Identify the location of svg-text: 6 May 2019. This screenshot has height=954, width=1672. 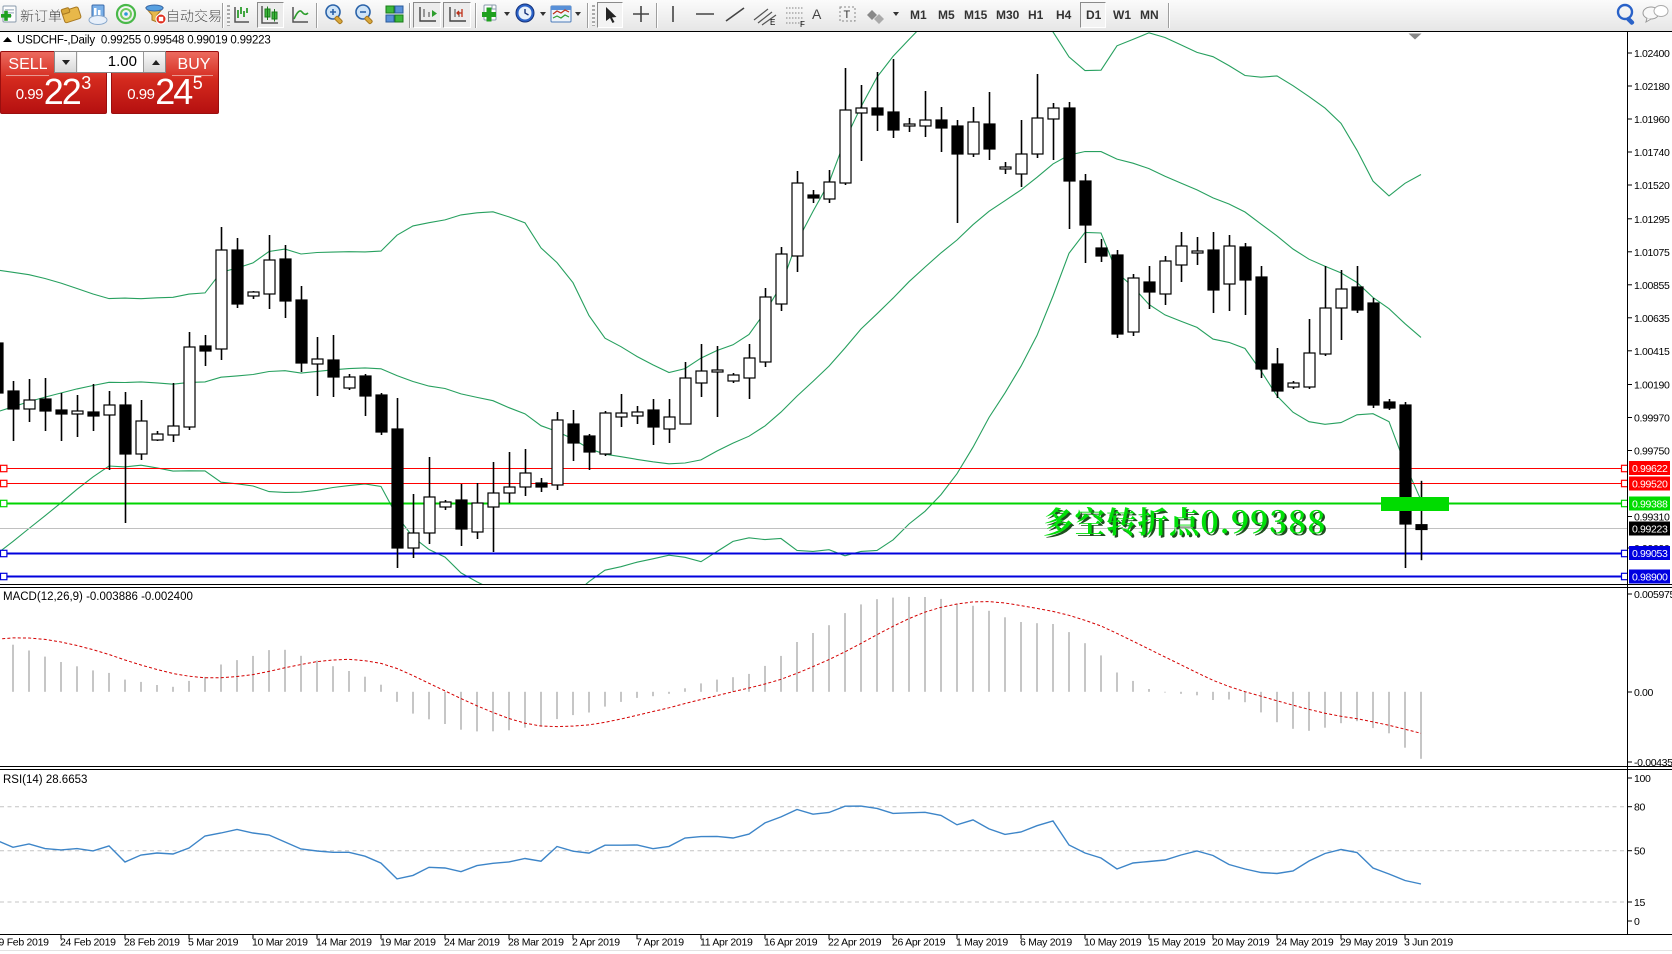
(1046, 943).